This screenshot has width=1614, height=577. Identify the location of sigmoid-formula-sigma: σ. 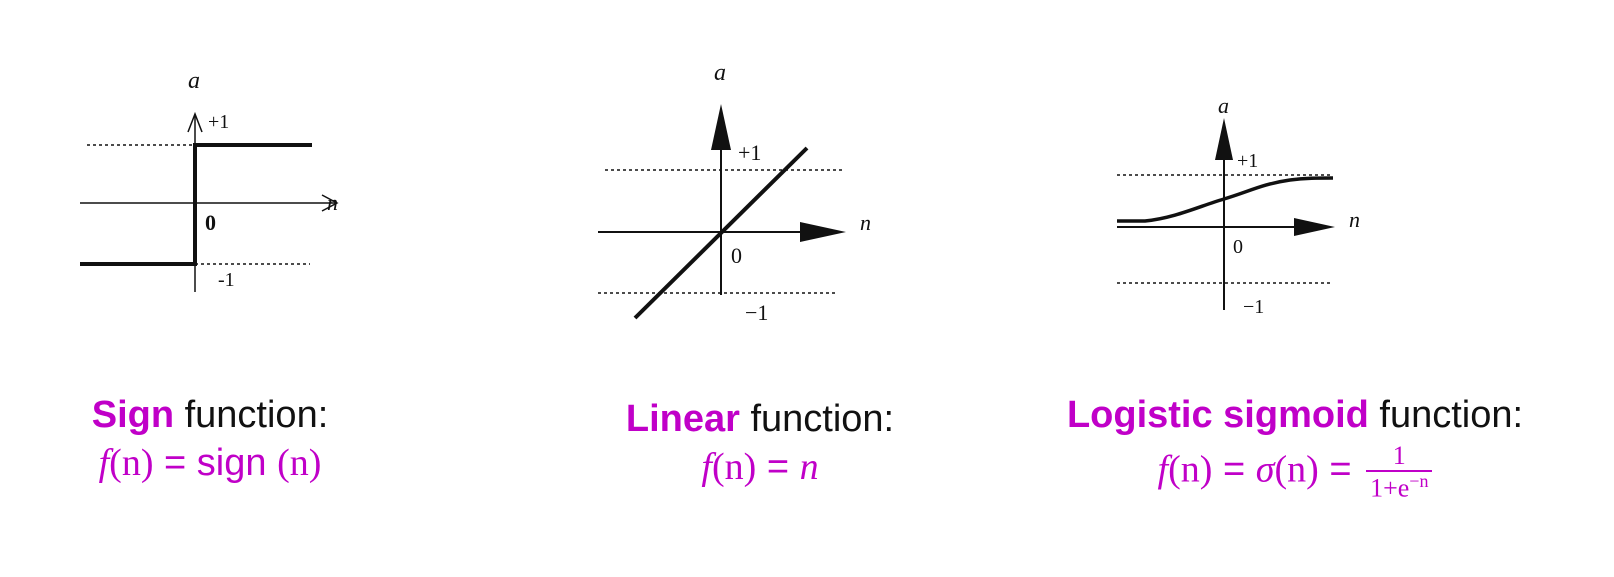
(1265, 469).